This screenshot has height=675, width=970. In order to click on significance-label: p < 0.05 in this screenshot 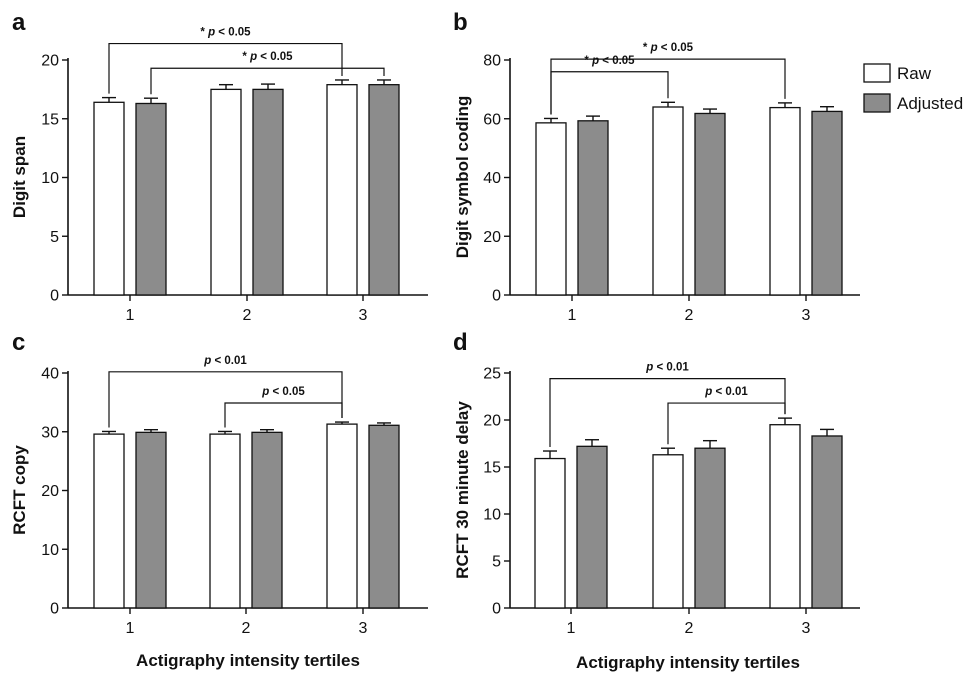, I will do `click(283, 392)`.